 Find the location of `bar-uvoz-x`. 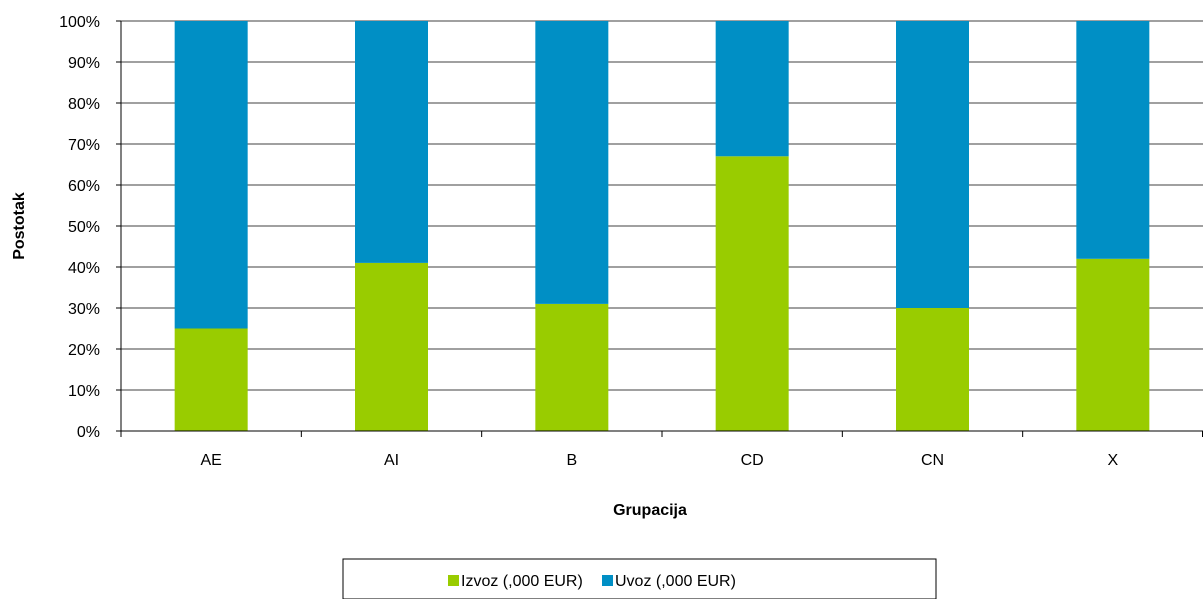

bar-uvoz-x is located at coordinates (1113, 140).